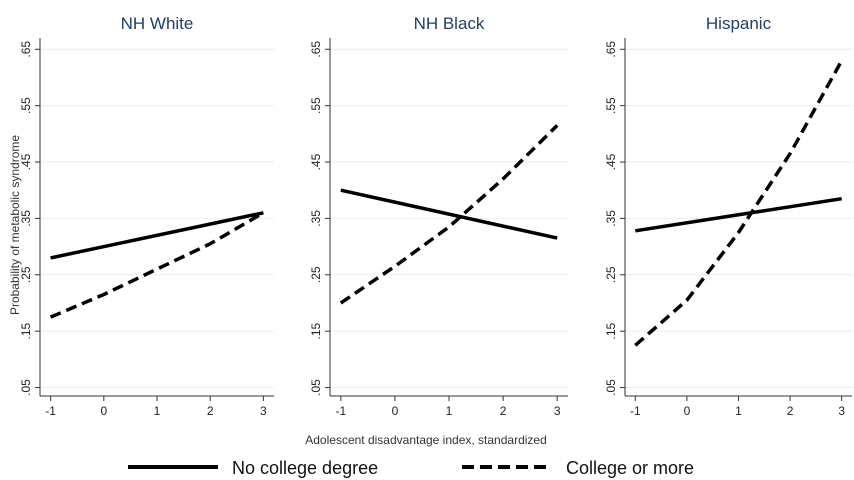 The height and width of the screenshot is (480, 854). Describe the element at coordinates (305, 468) in the screenshot. I see `legend-label: No college degree` at that location.